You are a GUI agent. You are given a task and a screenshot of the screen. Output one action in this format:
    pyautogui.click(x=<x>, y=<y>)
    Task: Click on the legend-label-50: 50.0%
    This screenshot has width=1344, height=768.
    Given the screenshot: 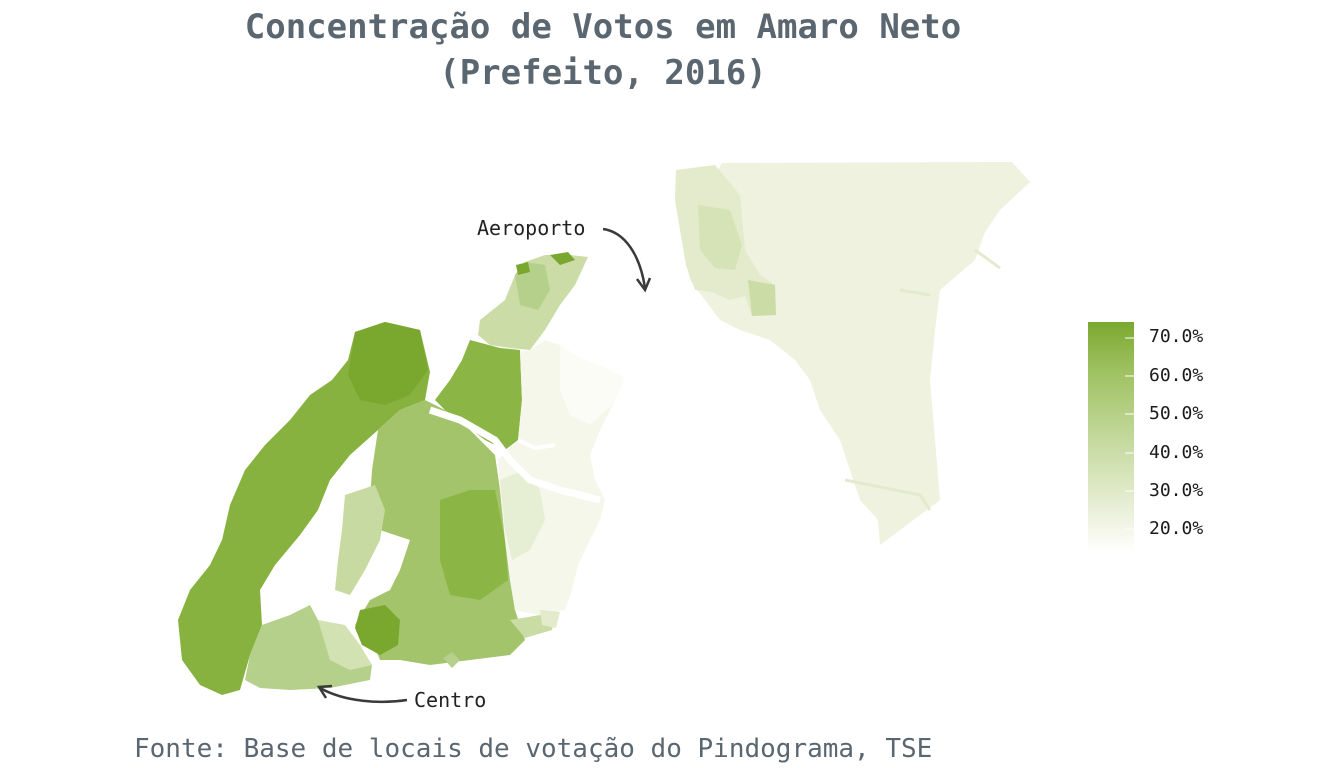 What is the action you would take?
    pyautogui.click(x=1176, y=413)
    